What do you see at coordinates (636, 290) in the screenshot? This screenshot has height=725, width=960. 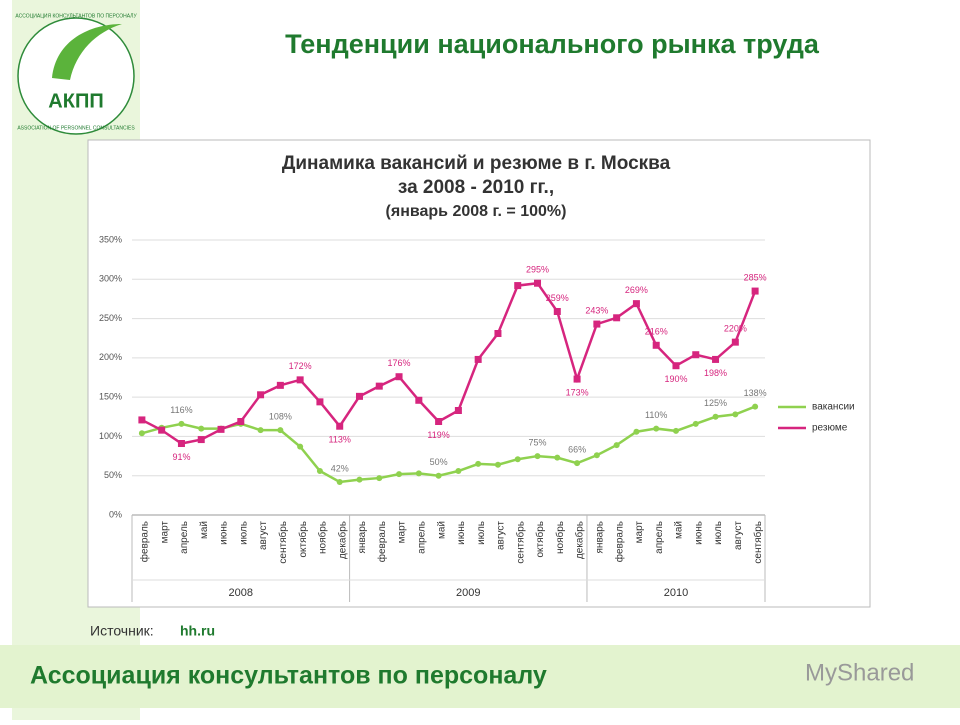 I see `data-label: 269%` at bounding box center [636, 290].